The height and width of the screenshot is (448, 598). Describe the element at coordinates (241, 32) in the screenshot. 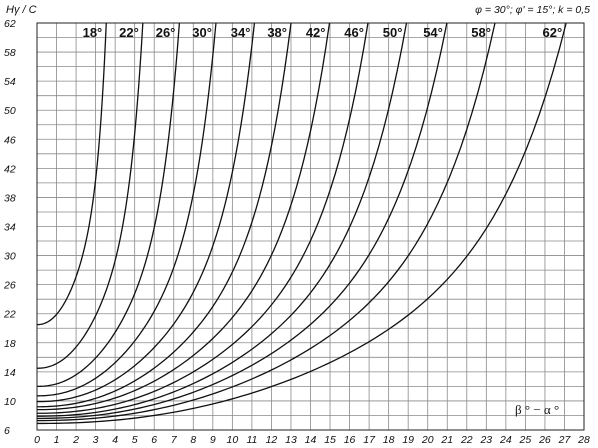

I see `curve-label: 34°` at that location.